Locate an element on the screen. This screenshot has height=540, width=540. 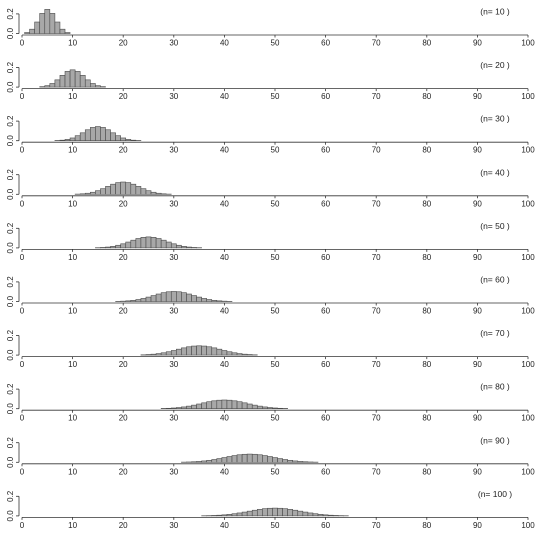
panel-label: (n= 60 ) is located at coordinates (495, 280).